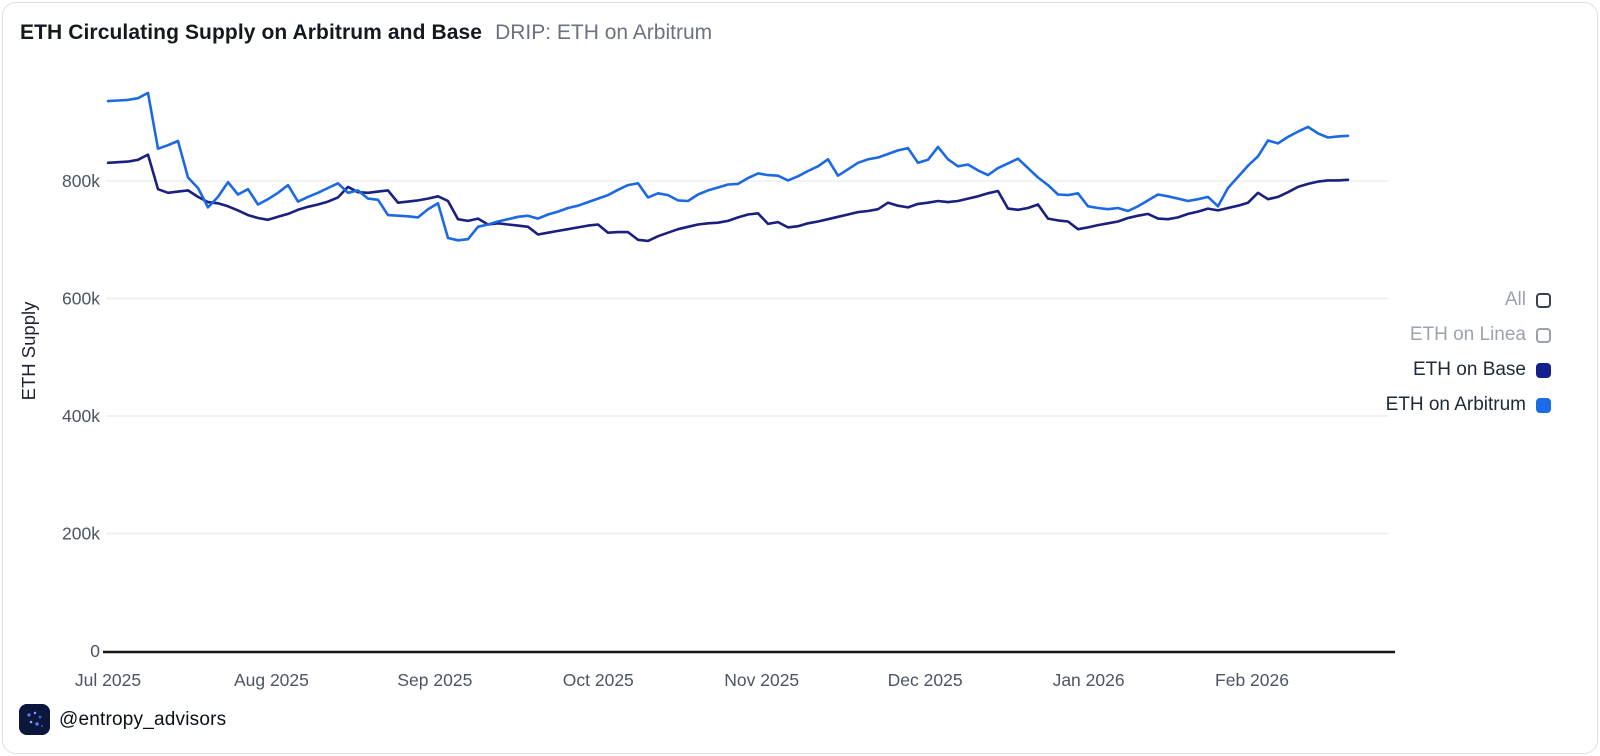 This screenshot has width=1600, height=756. I want to click on y-tick-label: 200k, so click(81, 534).